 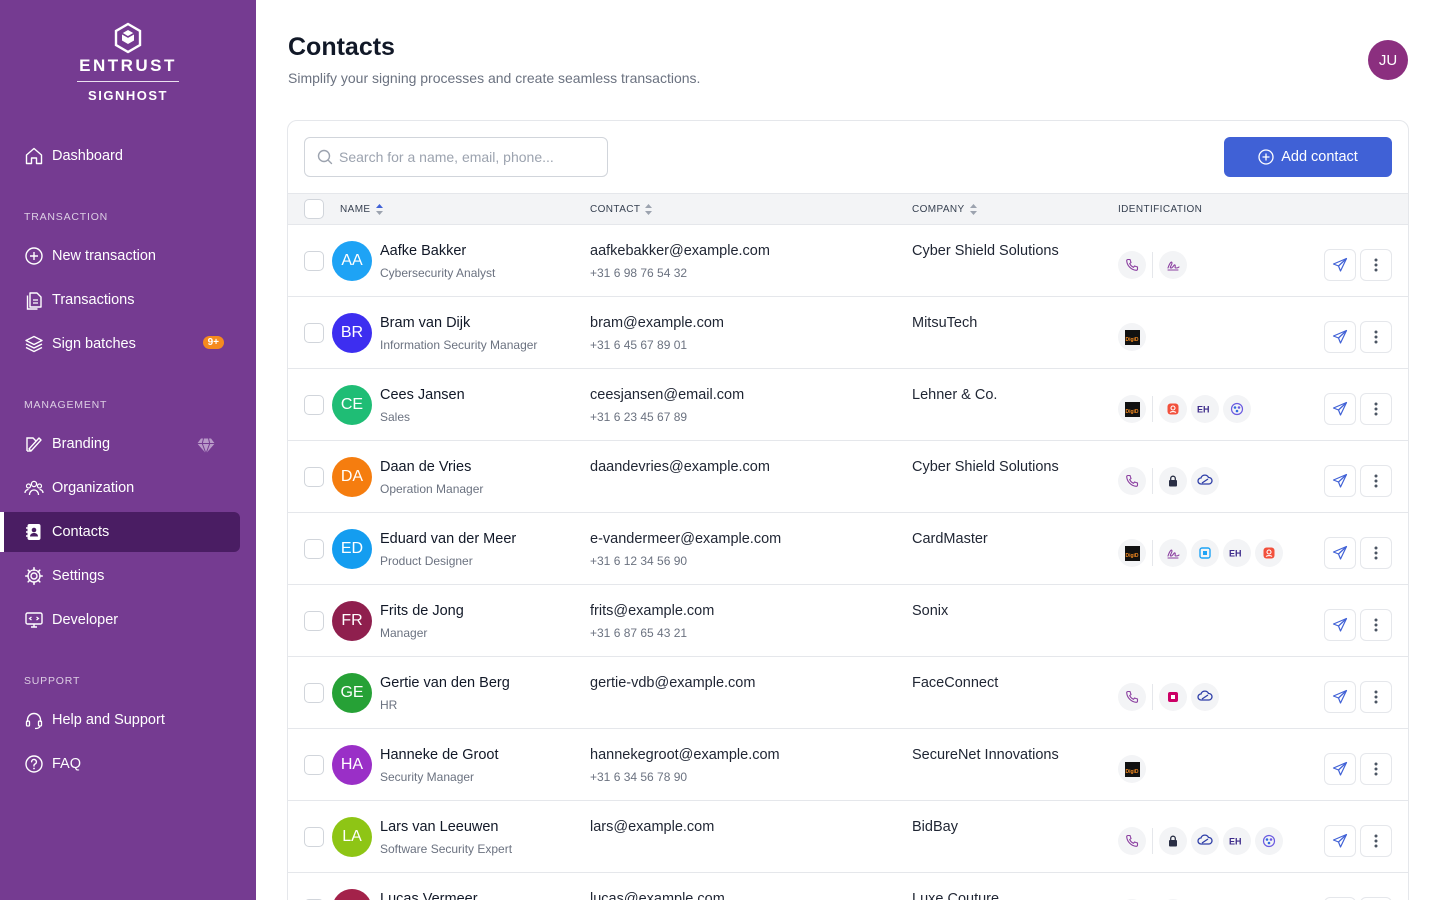 What do you see at coordinates (657, 323) in the screenshot?
I see `contact-email: bram@example.com` at bounding box center [657, 323].